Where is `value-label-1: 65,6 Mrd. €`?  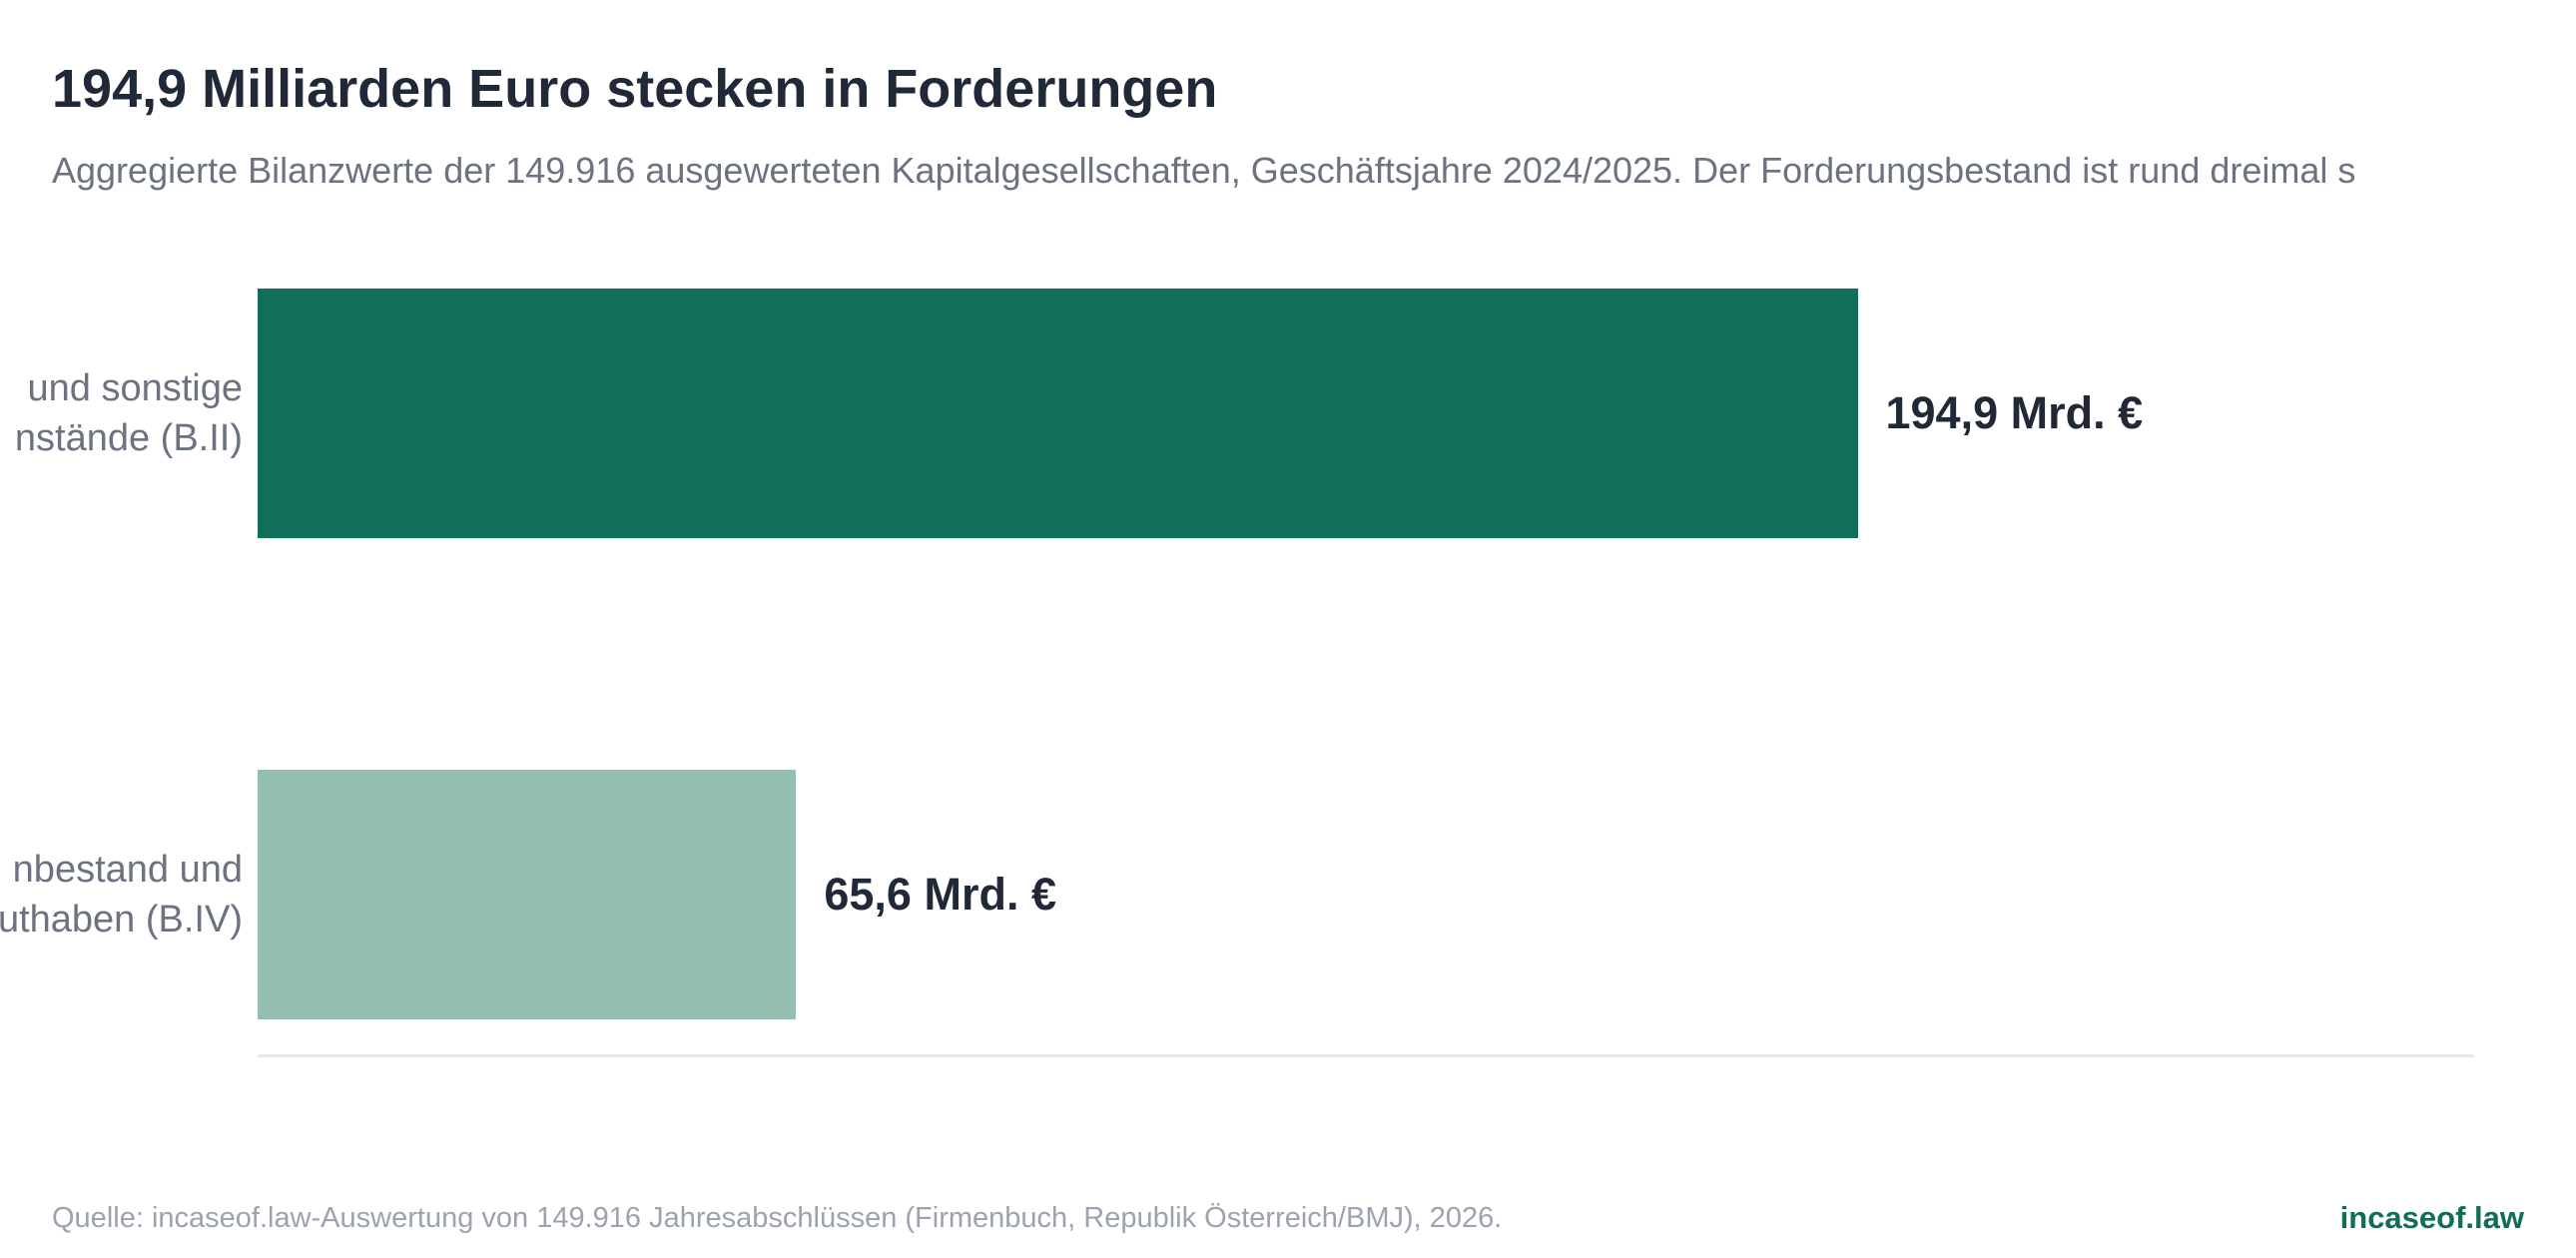
value-label-1: 65,6 Mrd. € is located at coordinates (940, 894).